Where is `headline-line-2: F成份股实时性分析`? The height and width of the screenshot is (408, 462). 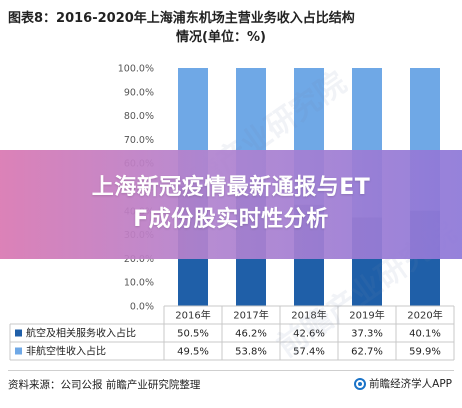 headline-line-2: F成份股实时性分析 is located at coordinates (231, 219).